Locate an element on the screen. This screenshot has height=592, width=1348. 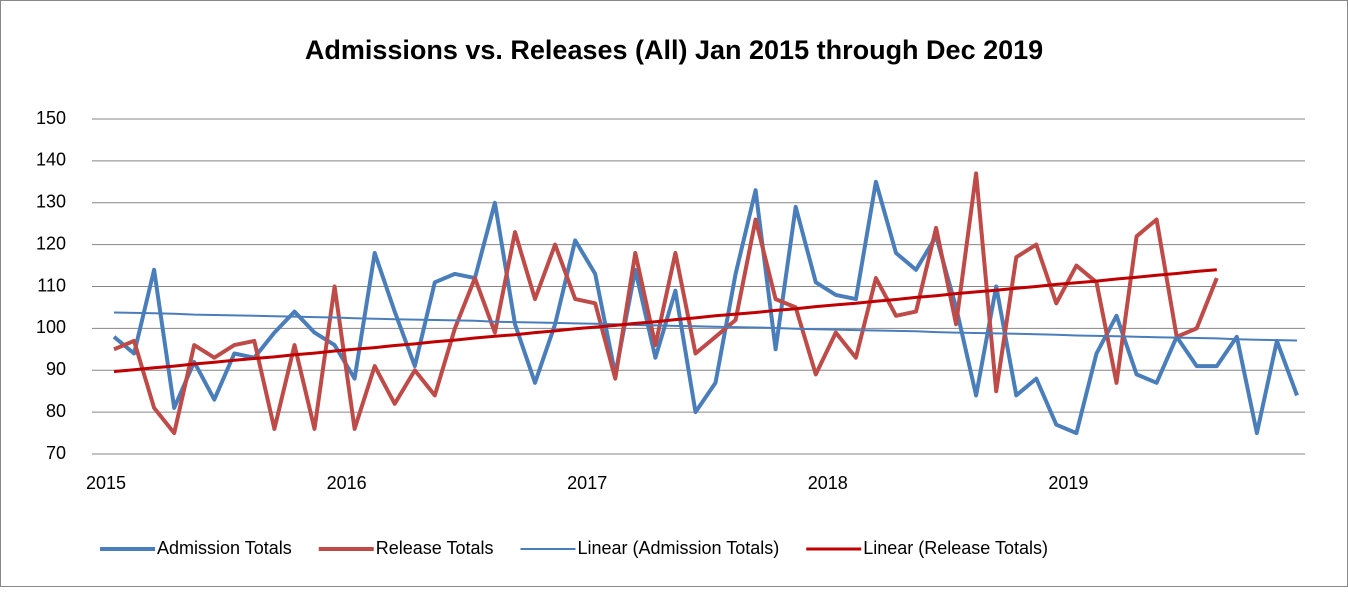
y-tick-label: 150 is located at coordinates (51, 118).